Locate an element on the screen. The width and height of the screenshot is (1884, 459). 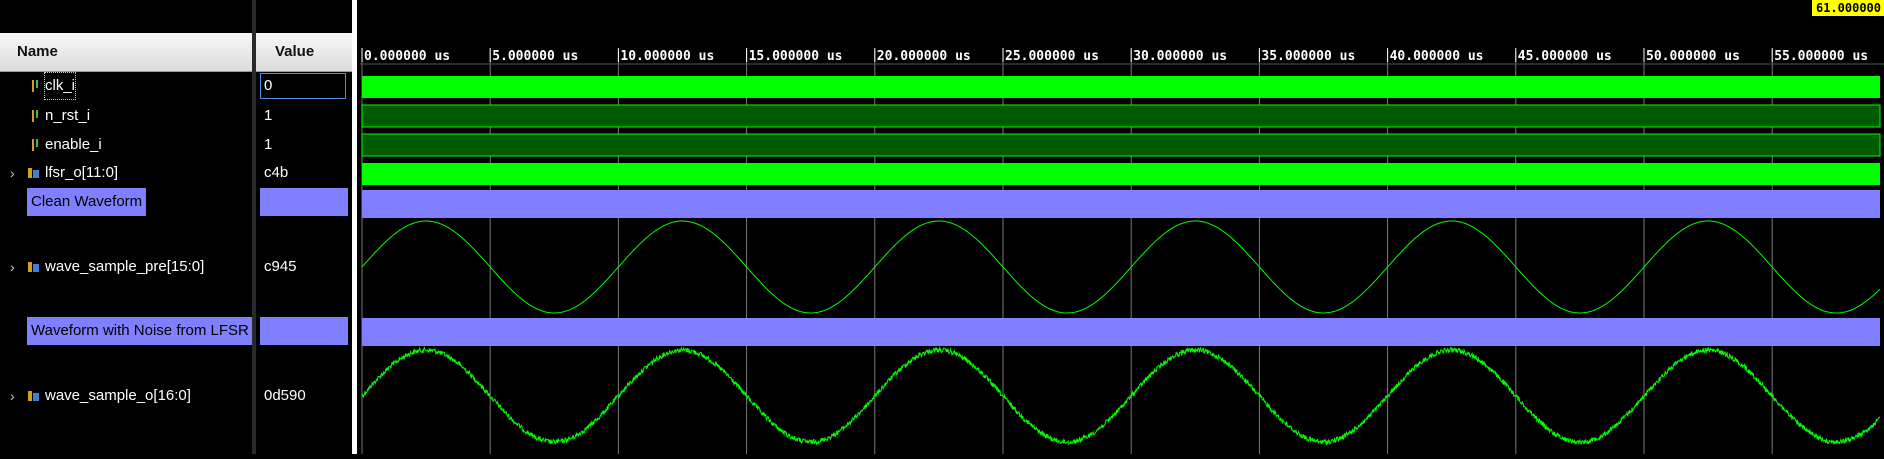
value-clk: 0 is located at coordinates (268, 85).